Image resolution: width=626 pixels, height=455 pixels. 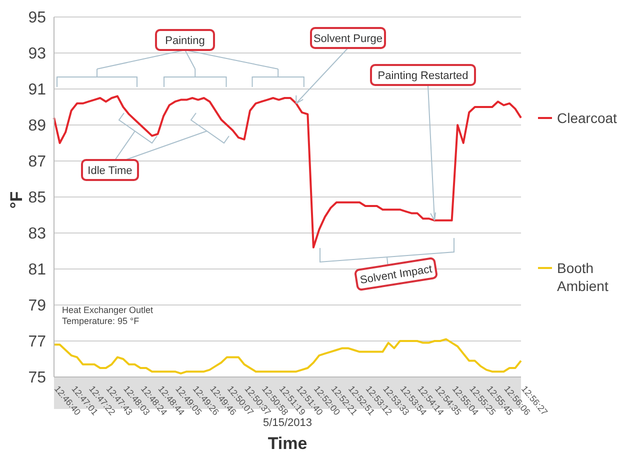 What do you see at coordinates (348, 39) in the screenshot?
I see `annotation: Solvent Purge` at bounding box center [348, 39].